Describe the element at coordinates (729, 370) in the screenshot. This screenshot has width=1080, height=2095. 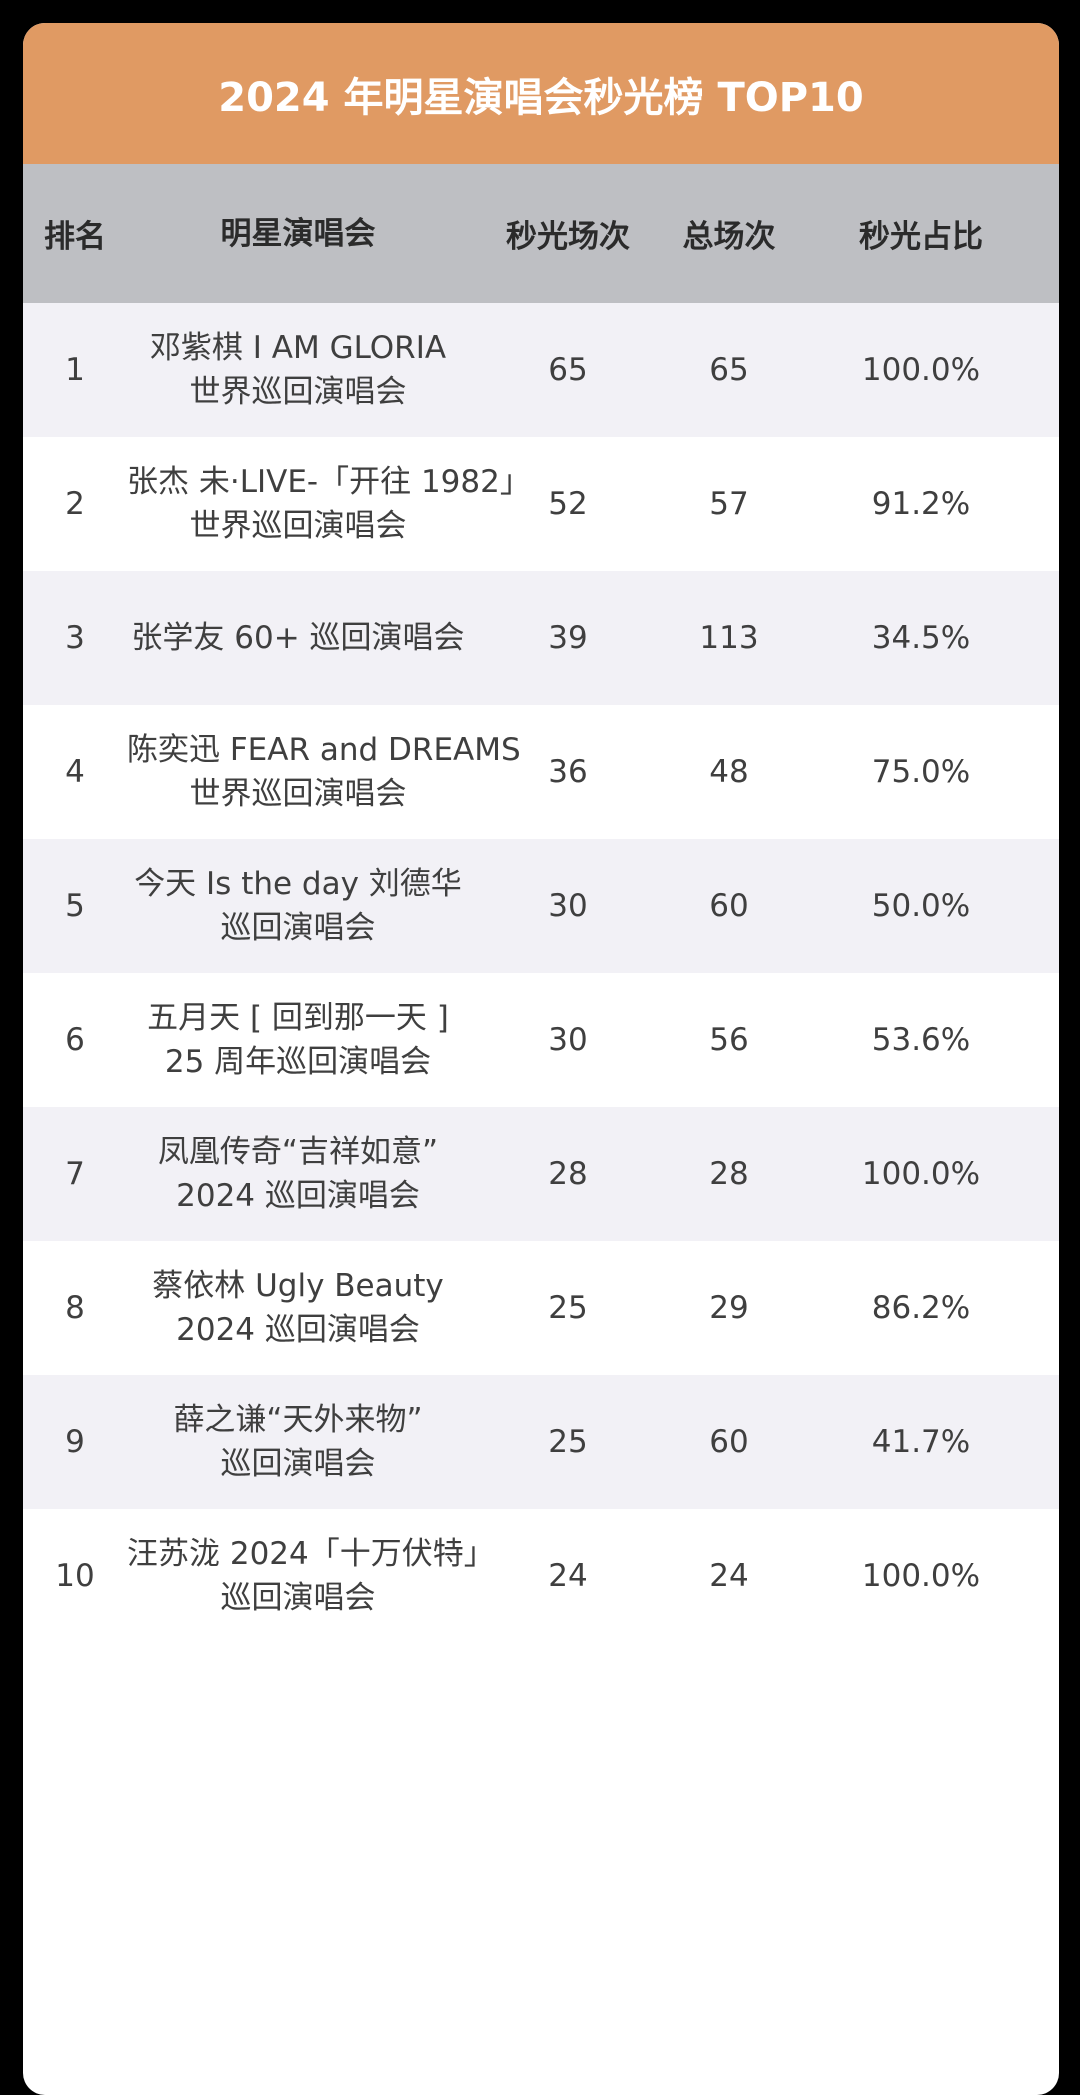
I see `total-shows-cell: 65` at that location.